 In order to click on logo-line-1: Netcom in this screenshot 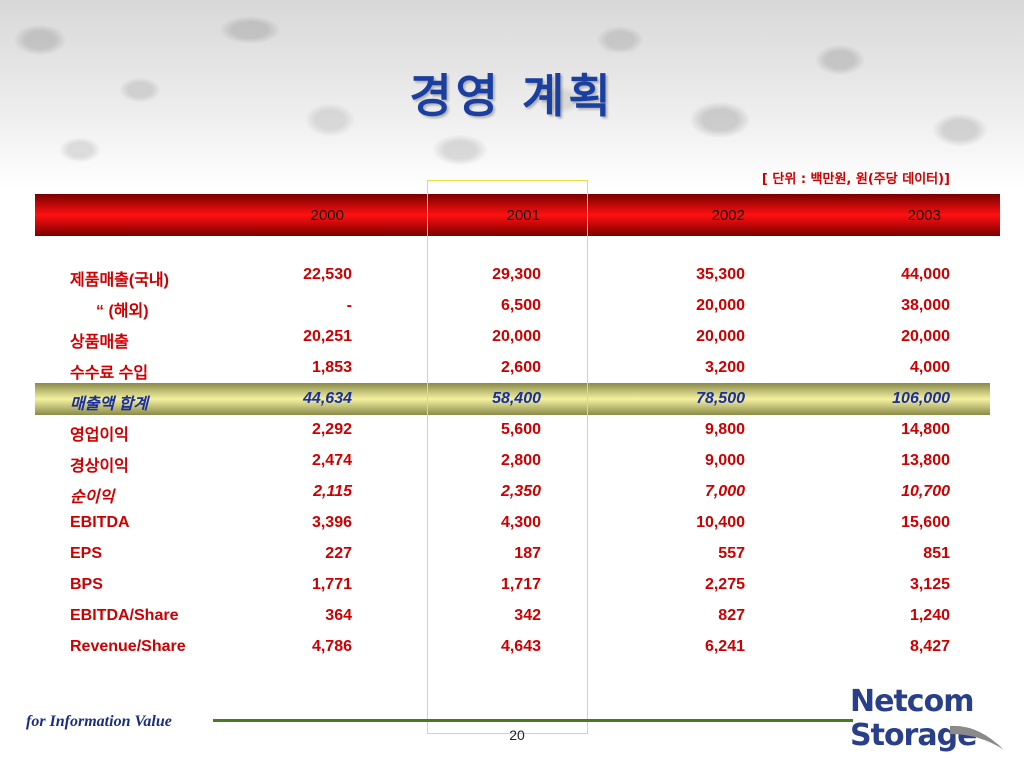, I will do `click(912, 701)`.